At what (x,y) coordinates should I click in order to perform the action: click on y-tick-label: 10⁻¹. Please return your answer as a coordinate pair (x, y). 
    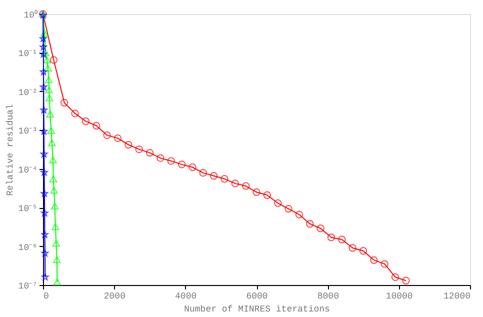
    Looking at the image, I should click on (28, 54).